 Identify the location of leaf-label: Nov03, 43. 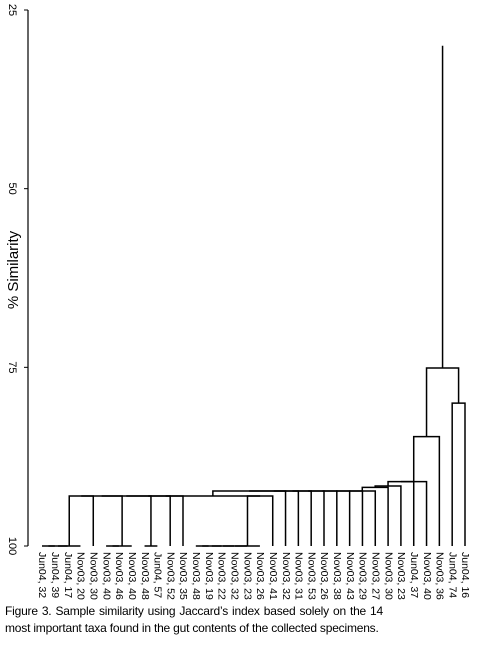
(350, 576).